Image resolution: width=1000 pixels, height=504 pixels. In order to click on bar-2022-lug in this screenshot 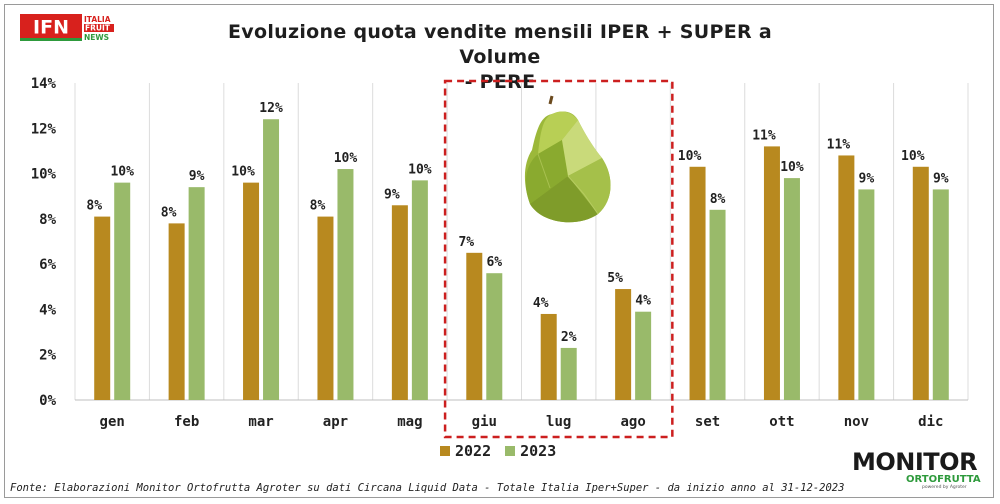, I will do `click(548, 356)`.